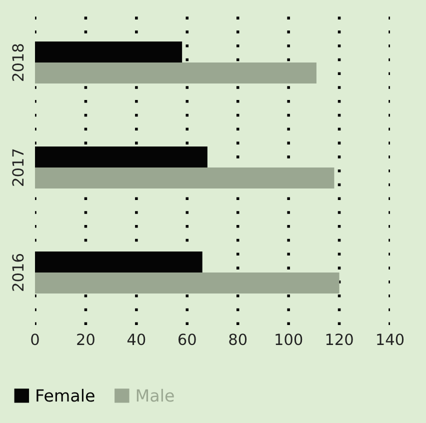  What do you see at coordinates (136, 340) in the screenshot?
I see `x-tick-label: 40` at bounding box center [136, 340].